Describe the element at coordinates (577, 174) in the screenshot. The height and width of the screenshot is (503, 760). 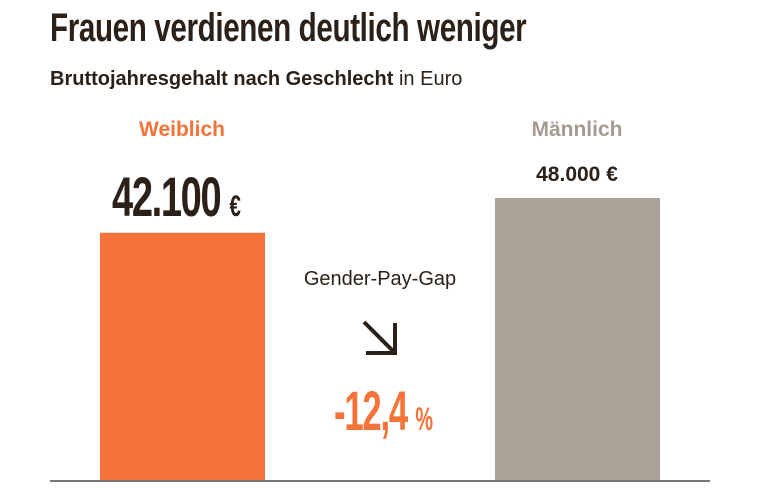
I see `value-label-maennlich: 48.000 €` at that location.